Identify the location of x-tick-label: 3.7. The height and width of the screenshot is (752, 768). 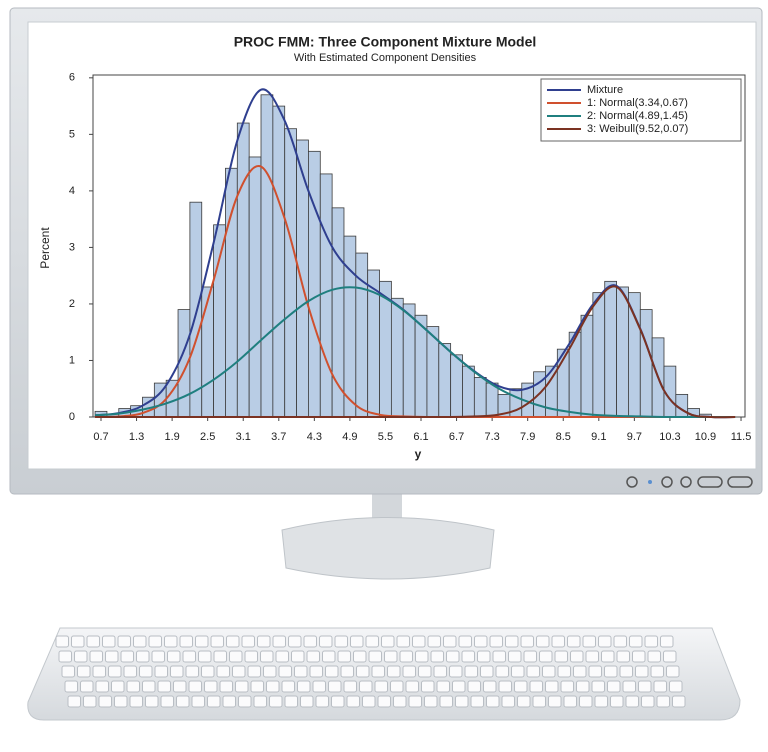
(278, 437).